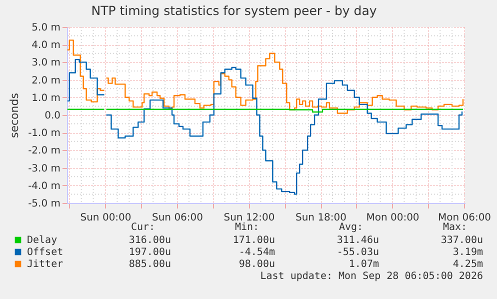 Image resolution: width=497 pixels, height=299 pixels. I want to click on y-axis-title: seconds, so click(15, 115).